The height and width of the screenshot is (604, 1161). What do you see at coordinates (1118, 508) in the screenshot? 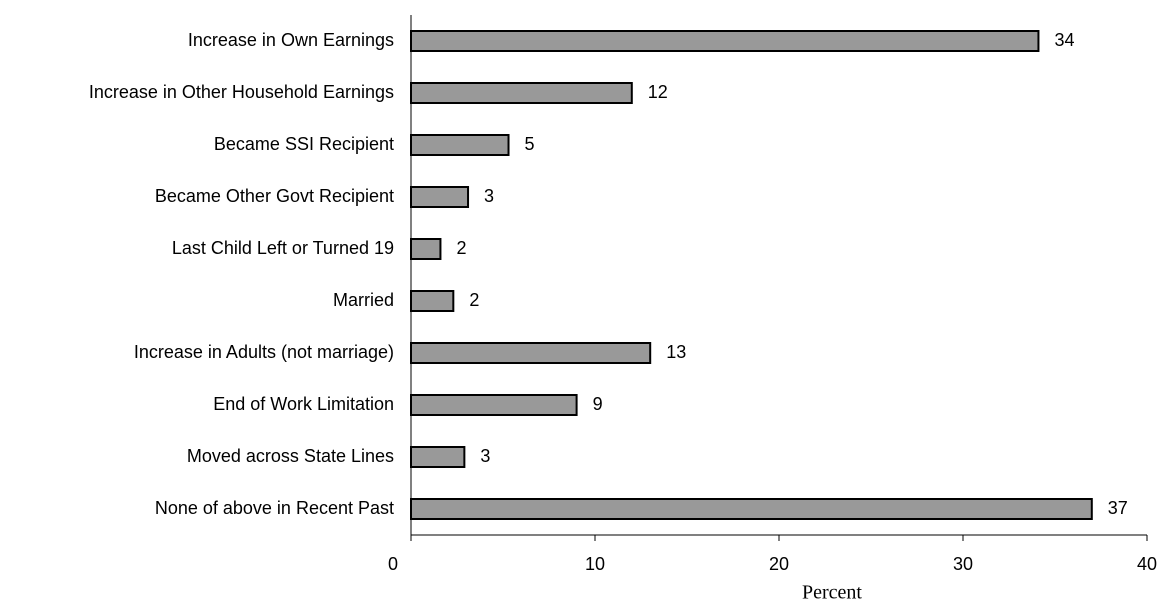
I see `value-label: 37` at bounding box center [1118, 508].